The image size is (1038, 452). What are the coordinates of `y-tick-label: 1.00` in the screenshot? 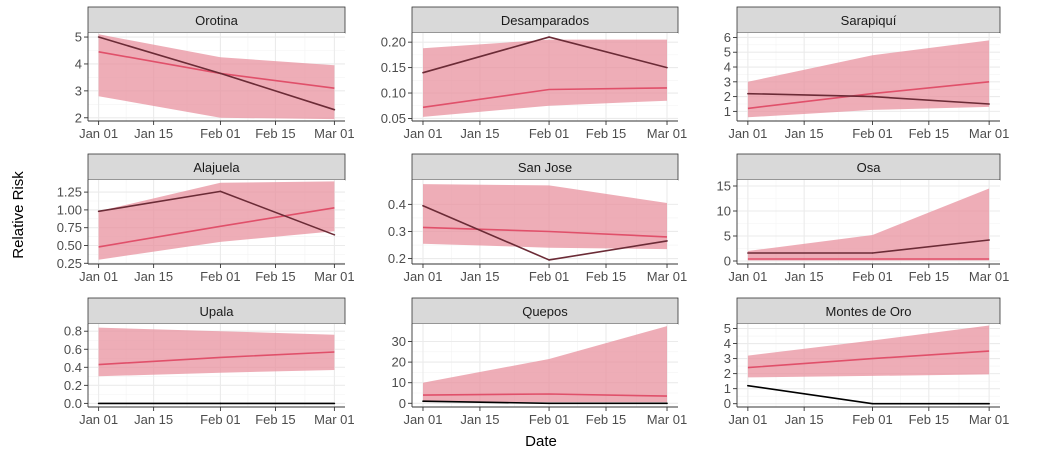 It's located at (69, 209).